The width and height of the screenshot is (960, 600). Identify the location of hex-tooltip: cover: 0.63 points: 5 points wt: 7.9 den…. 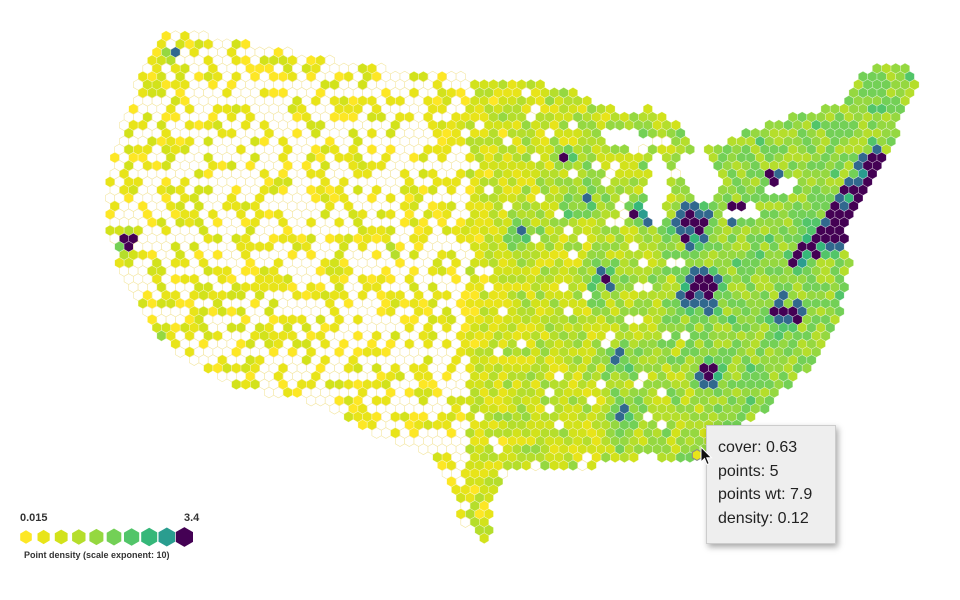
(771, 484).